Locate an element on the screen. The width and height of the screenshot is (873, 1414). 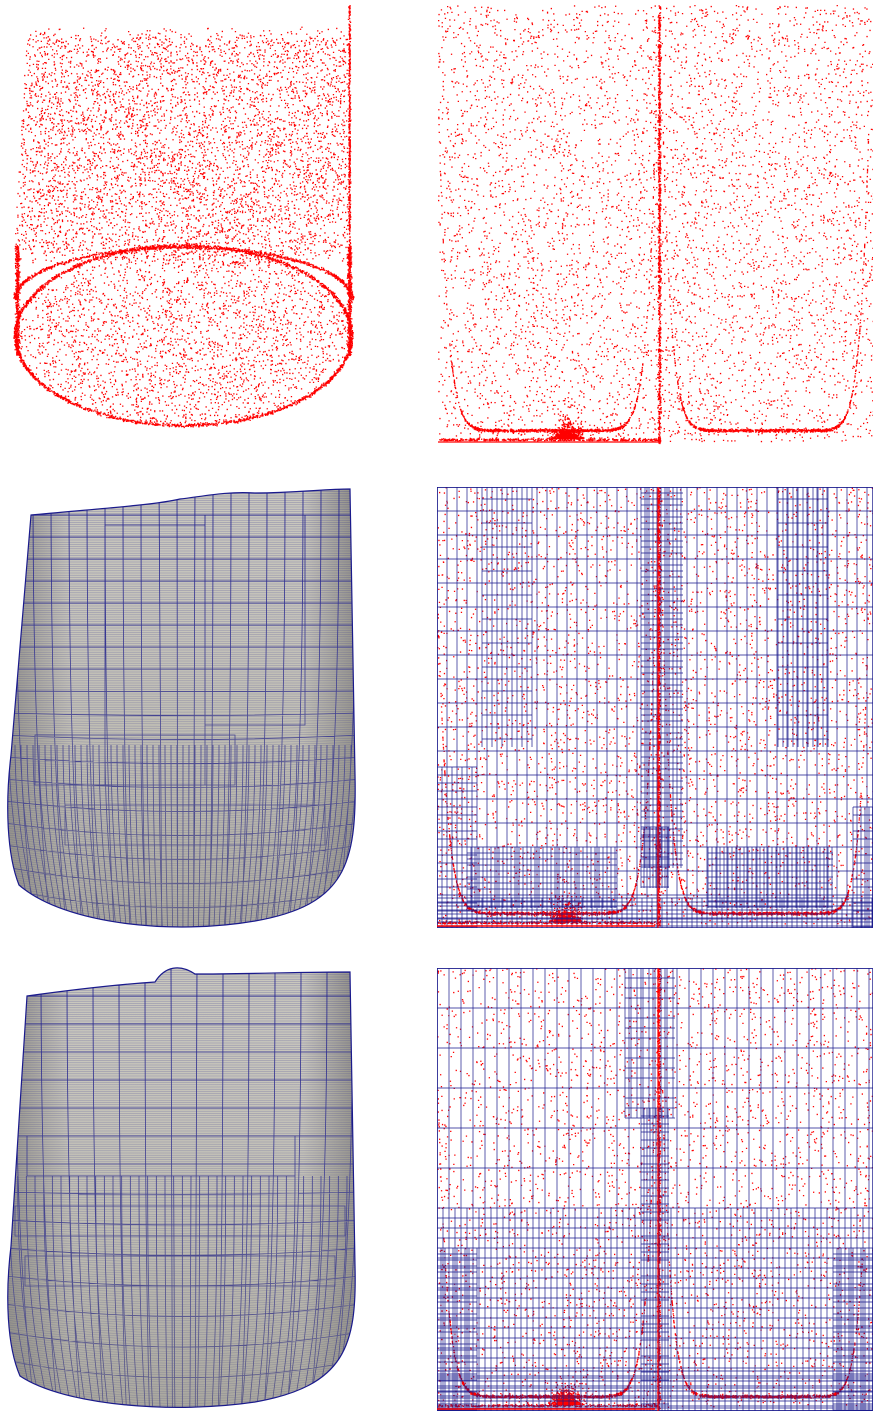
coarse-mesh-surface-svg is located at coordinates (181, 1187).